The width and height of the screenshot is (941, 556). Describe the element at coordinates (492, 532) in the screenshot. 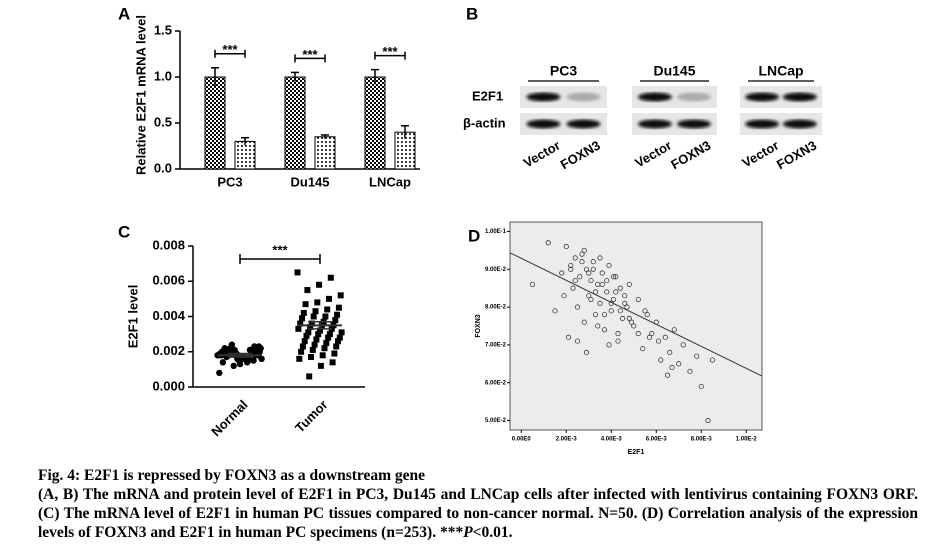

I see `caption-text: <0.01.` at that location.